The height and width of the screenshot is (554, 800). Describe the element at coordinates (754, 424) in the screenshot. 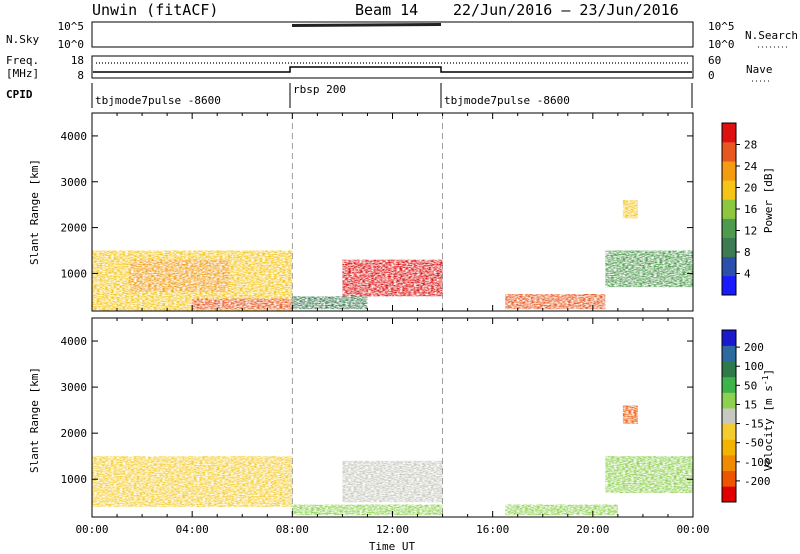

I see `colorbar-tick-label: -15` at that location.